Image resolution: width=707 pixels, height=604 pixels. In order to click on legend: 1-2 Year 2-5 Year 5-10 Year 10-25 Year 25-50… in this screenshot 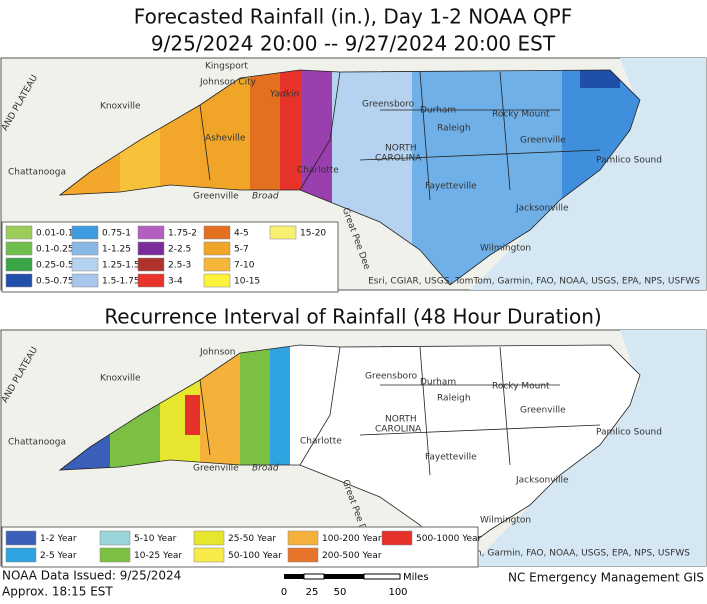, I will do `click(241, 547)`.